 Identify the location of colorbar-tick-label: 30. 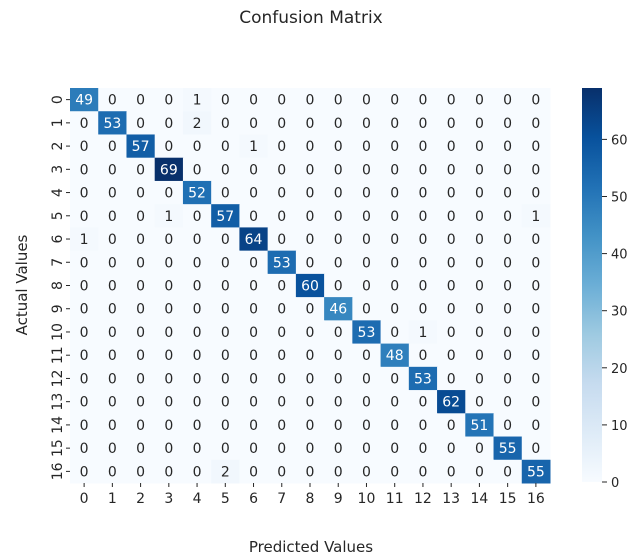
(619, 312).